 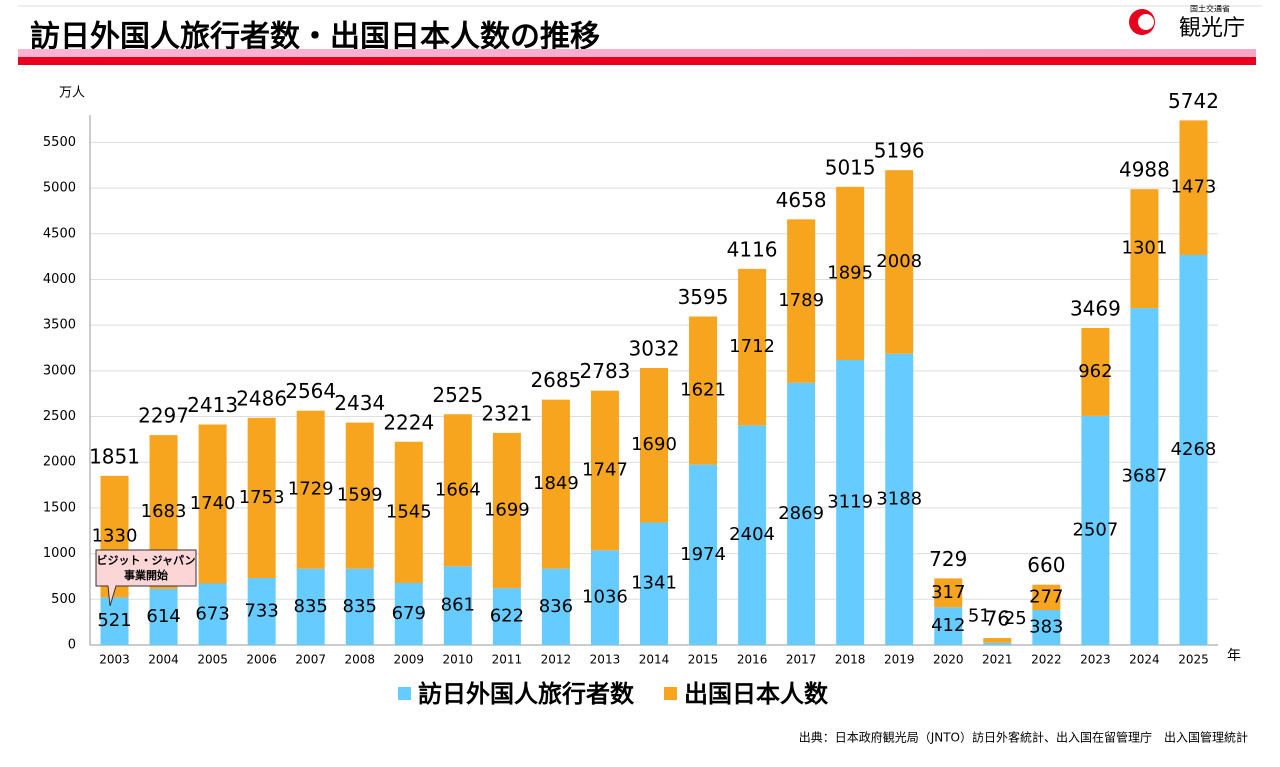 What do you see at coordinates (506, 413) in the screenshot?
I see `total-label: 2321` at bounding box center [506, 413].